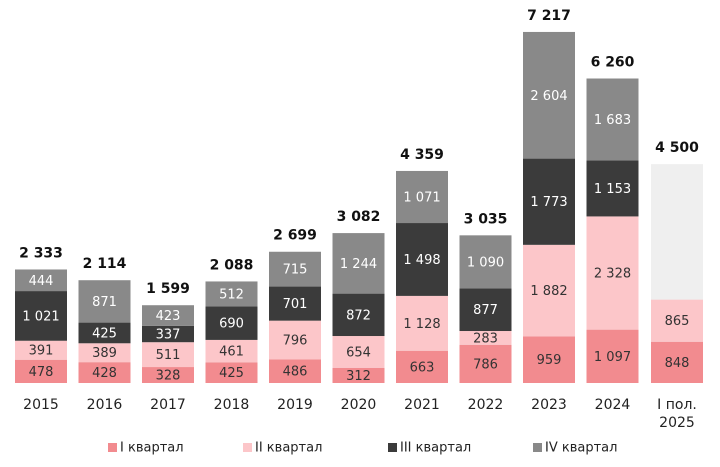 Image resolution: width=720 pixels, height=467 pixels. I want to click on legend-label: II квартал, so click(288, 448).